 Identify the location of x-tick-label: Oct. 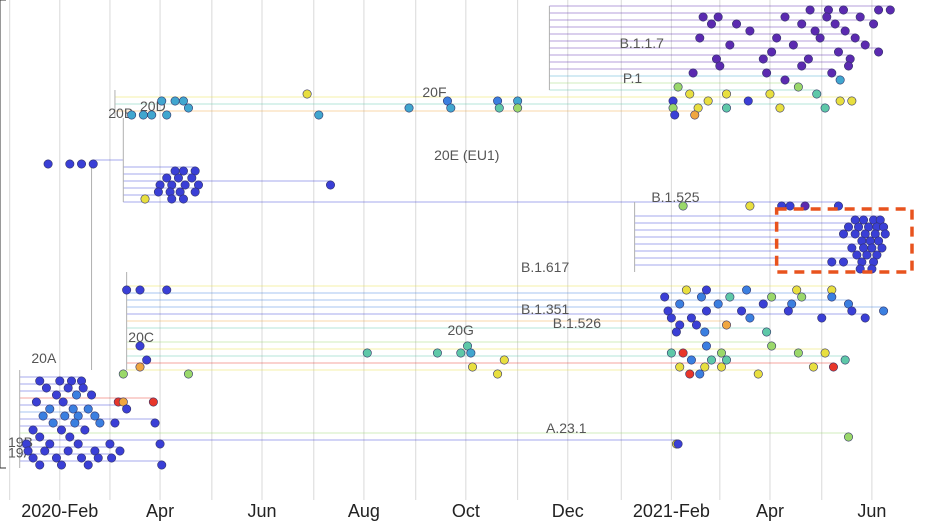
(466, 511).